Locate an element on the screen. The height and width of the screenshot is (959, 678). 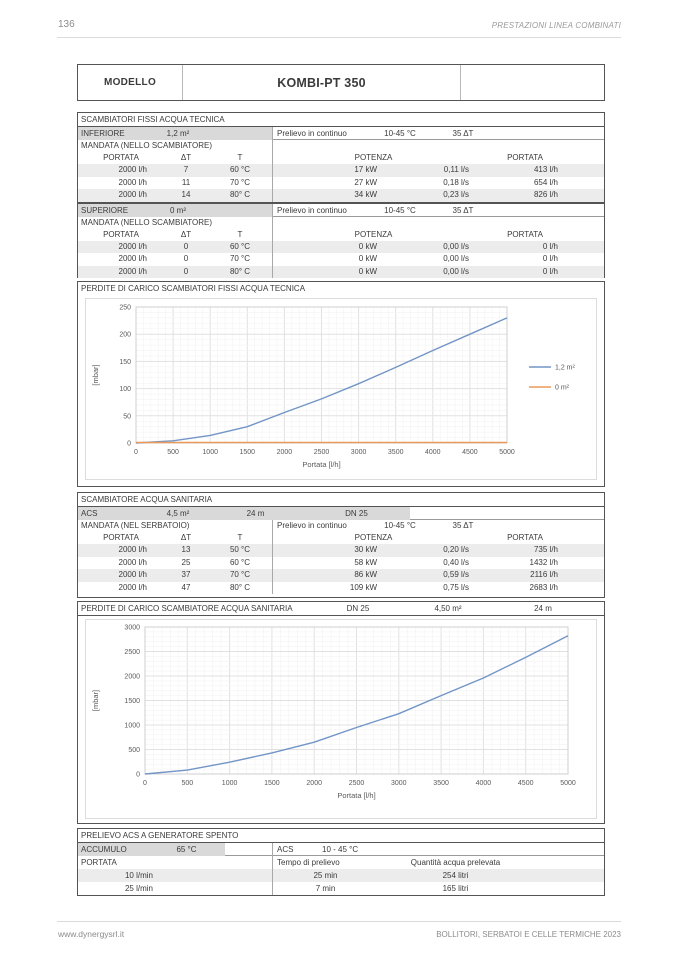
svg-text: 5000 is located at coordinates (568, 783).